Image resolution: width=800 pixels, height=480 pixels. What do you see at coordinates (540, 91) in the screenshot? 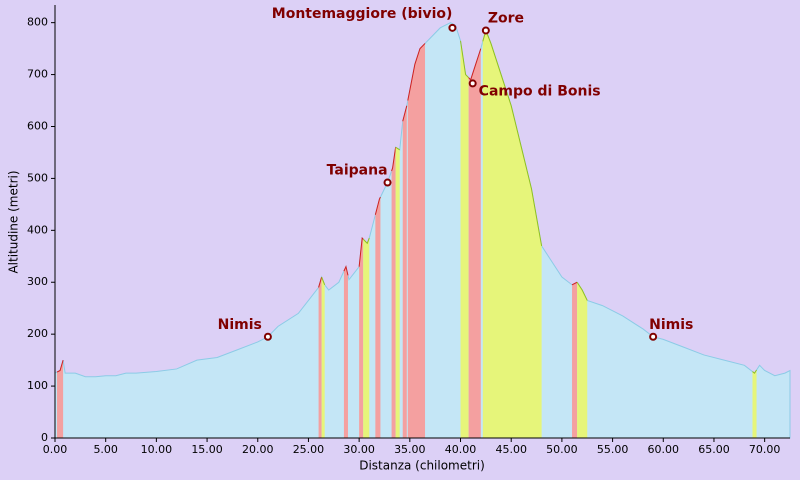
I see `waypoint-label: Campo di Bonis` at bounding box center [540, 91].